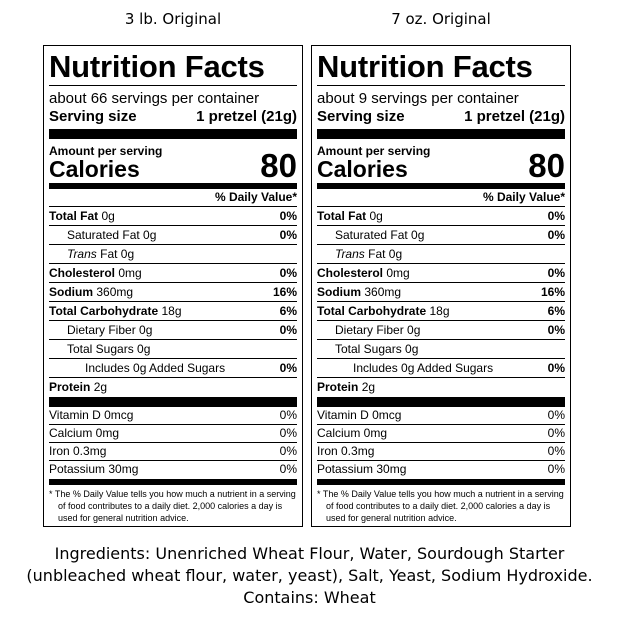  What do you see at coordinates (173, 349) in the screenshot?
I see `sugars-row: Total Sugars 0g` at bounding box center [173, 349].